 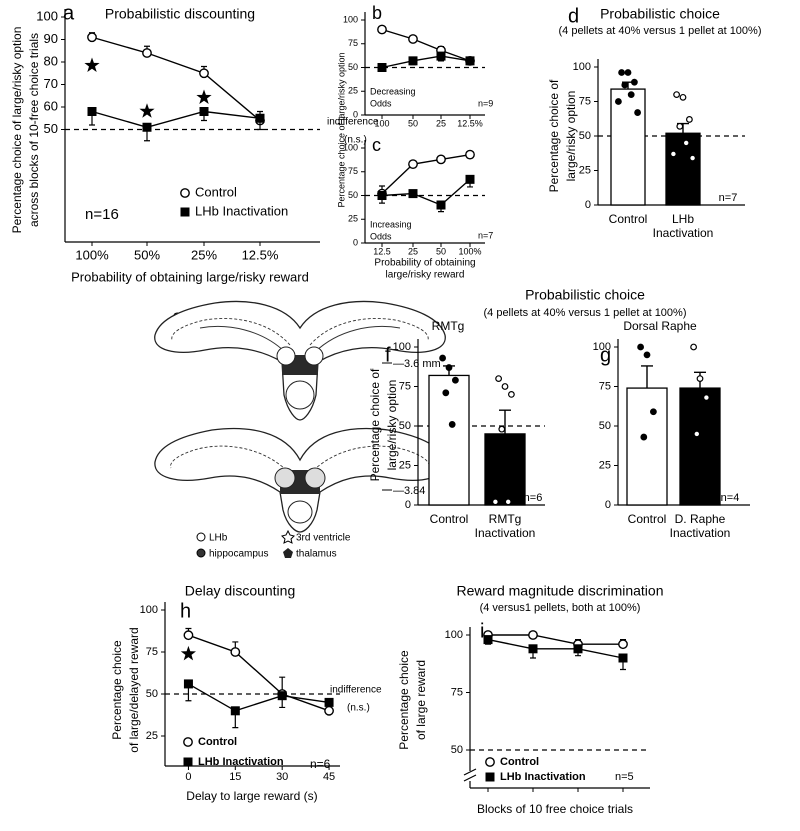 I want to click on legend-label: Control, so click(x=519, y=762).